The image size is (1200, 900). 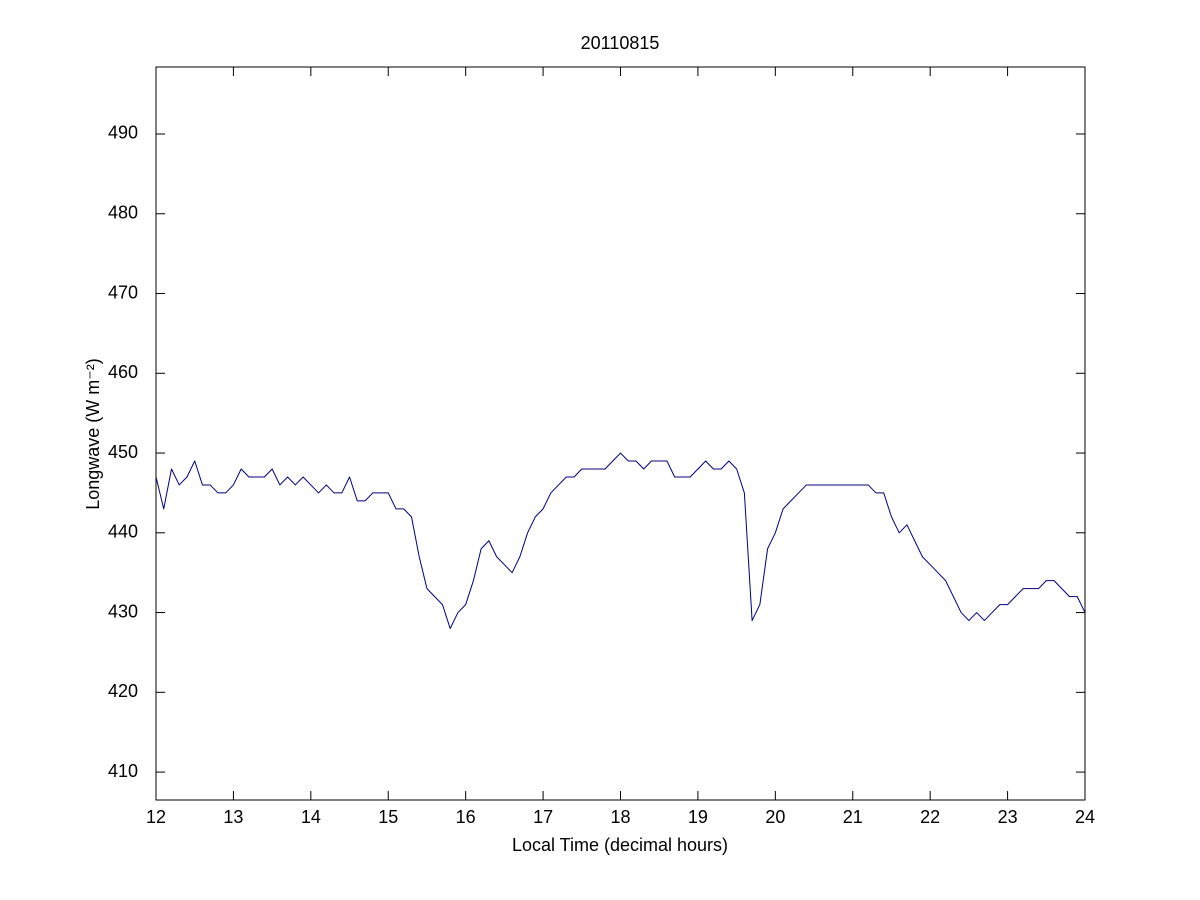 I want to click on x-tick-label: 16, so click(x=466, y=817).